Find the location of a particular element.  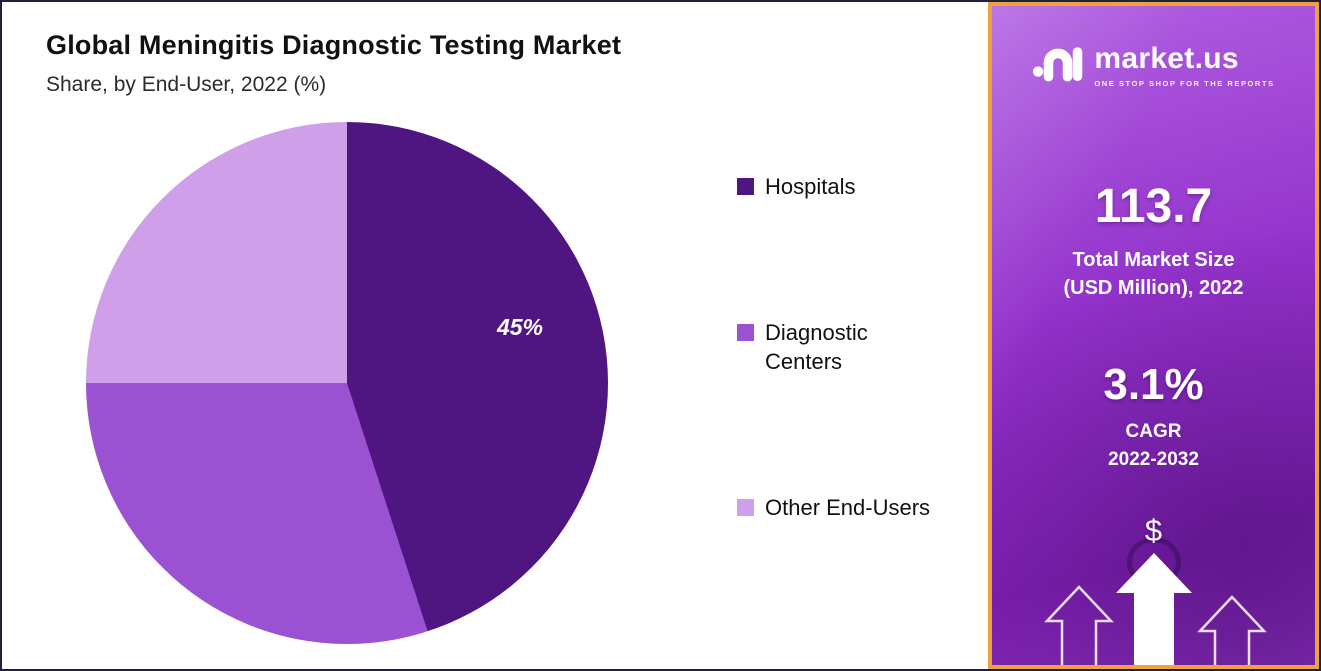

total-market-size-label-line1: Total Market Size is located at coordinates (1153, 260).